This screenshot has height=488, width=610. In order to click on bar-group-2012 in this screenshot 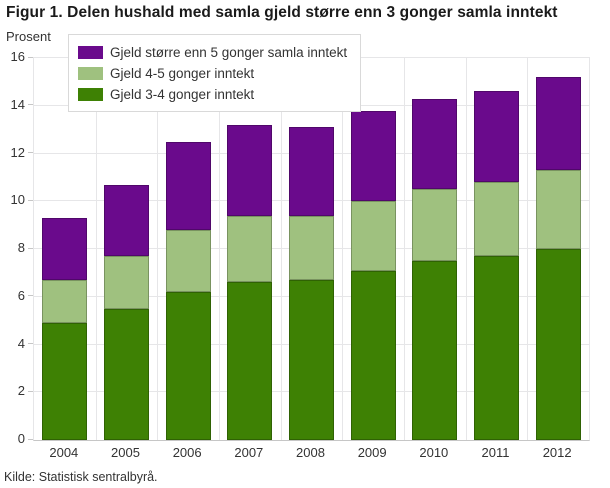, I will do `click(558, 258)`.